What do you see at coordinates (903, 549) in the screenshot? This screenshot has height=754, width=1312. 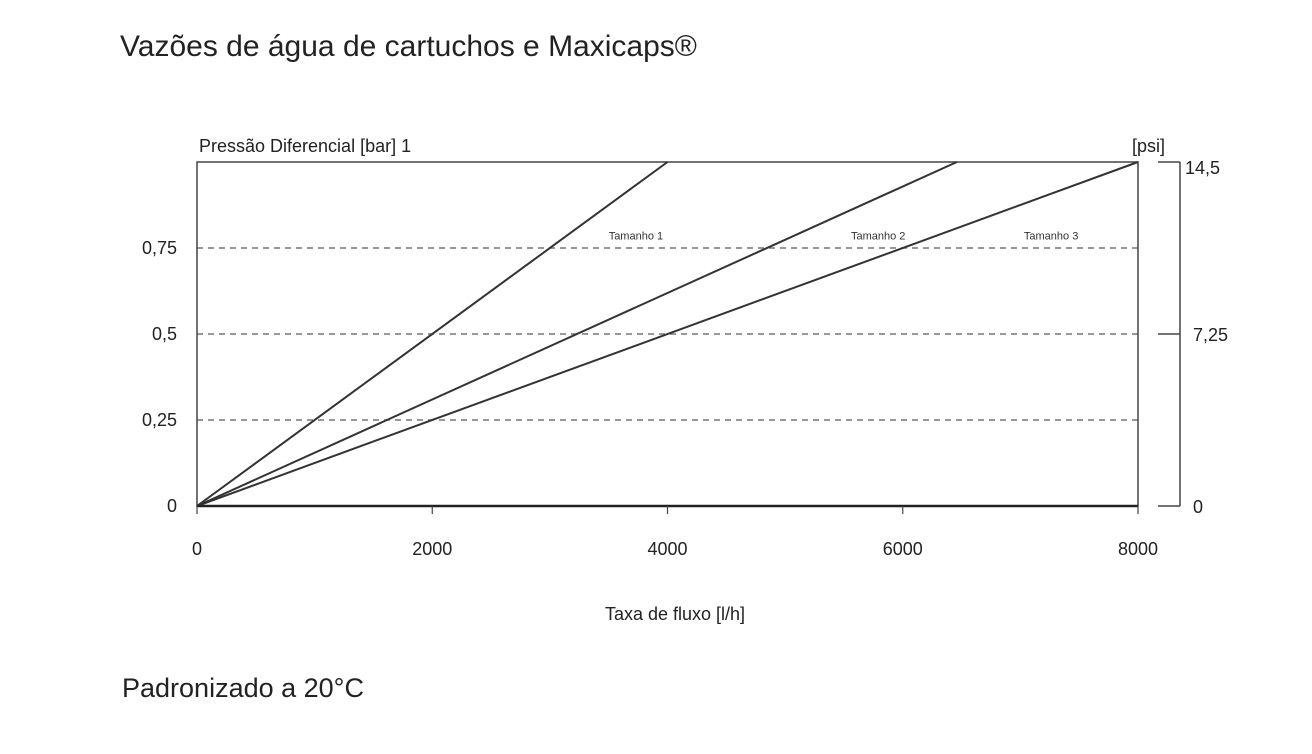 I see `x-tick-label: 6000` at bounding box center [903, 549].